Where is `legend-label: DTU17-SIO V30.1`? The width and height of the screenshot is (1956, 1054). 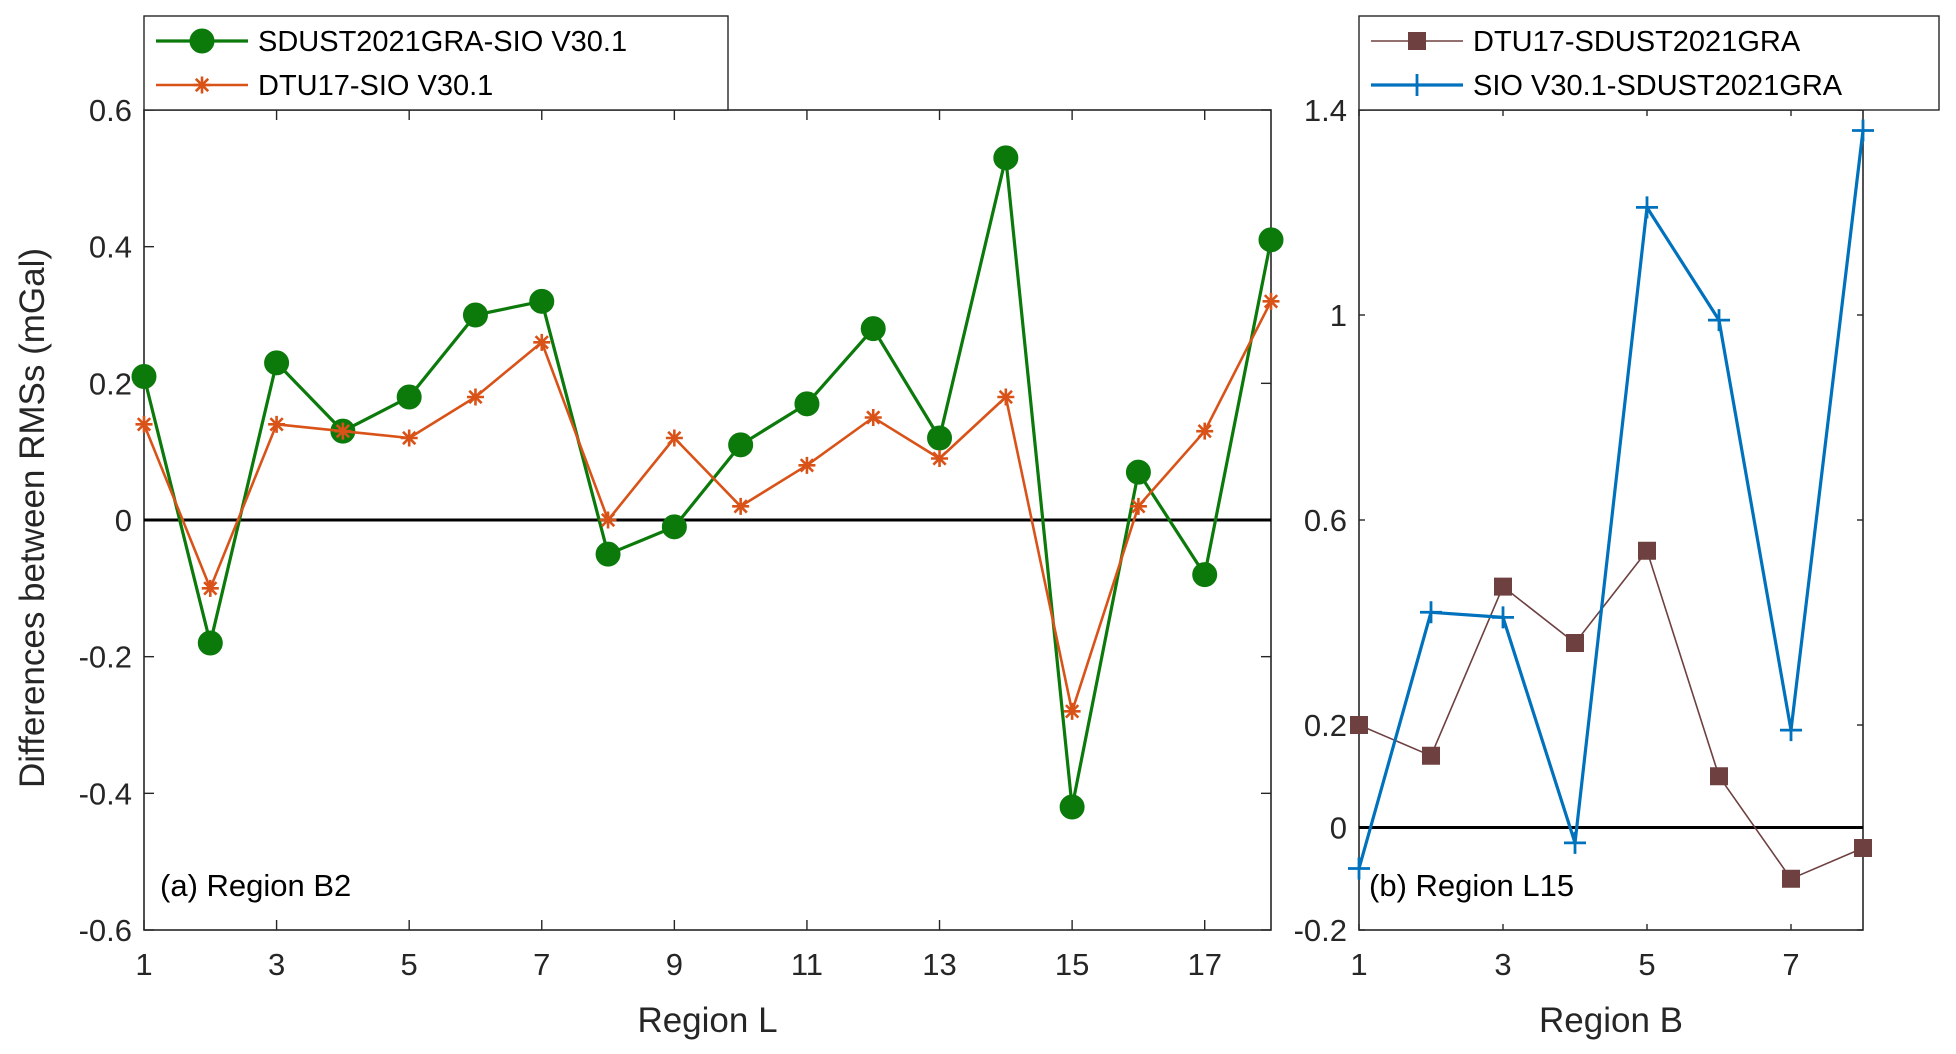
legend-label: DTU17-SIO V30.1 is located at coordinates (375, 86).